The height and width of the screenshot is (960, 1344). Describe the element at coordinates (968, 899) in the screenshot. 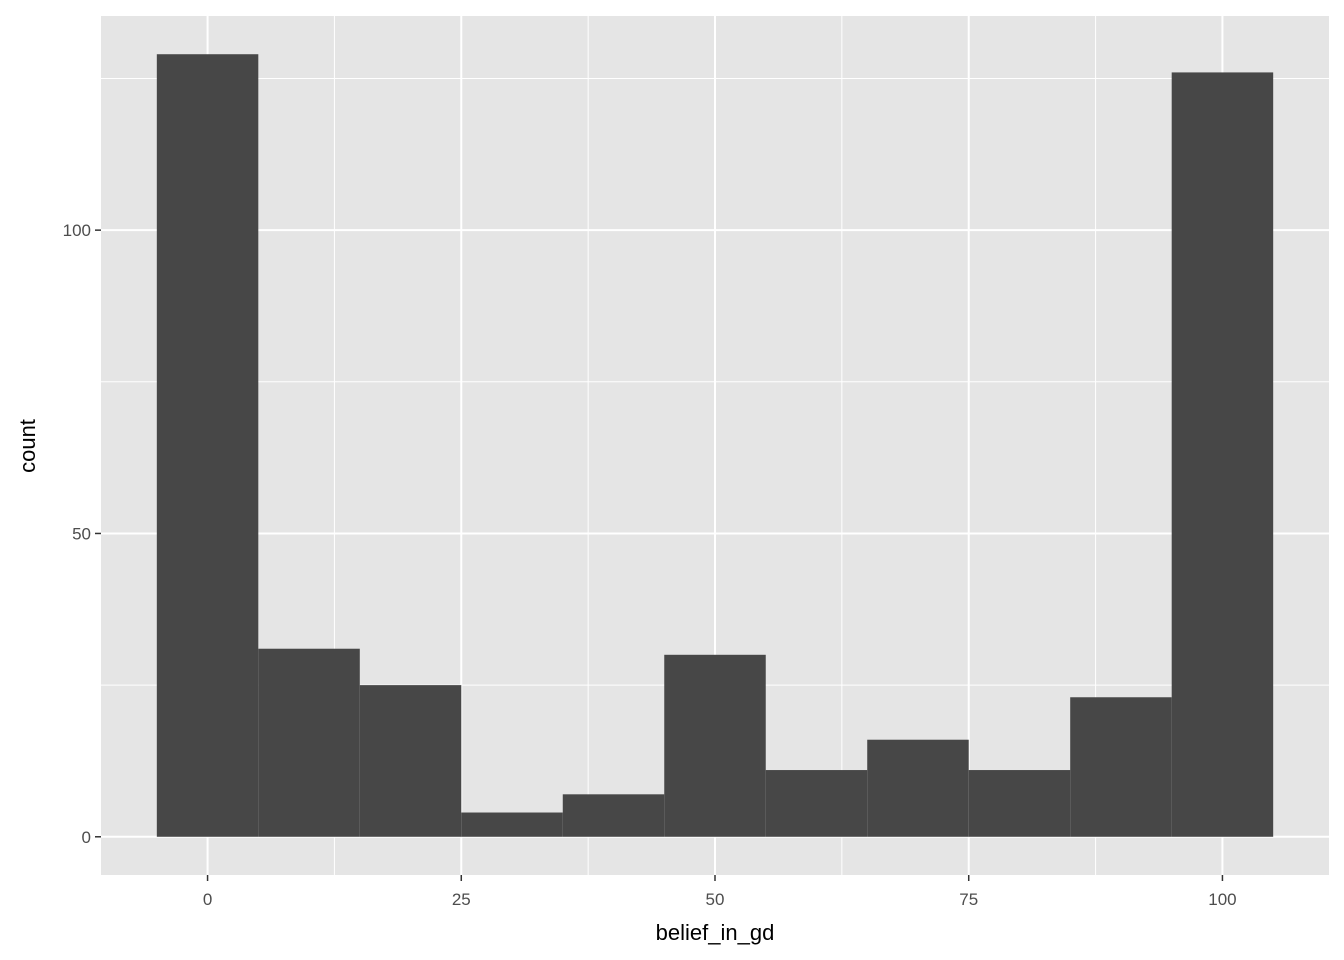

I see `x-tick-label: 75` at that location.